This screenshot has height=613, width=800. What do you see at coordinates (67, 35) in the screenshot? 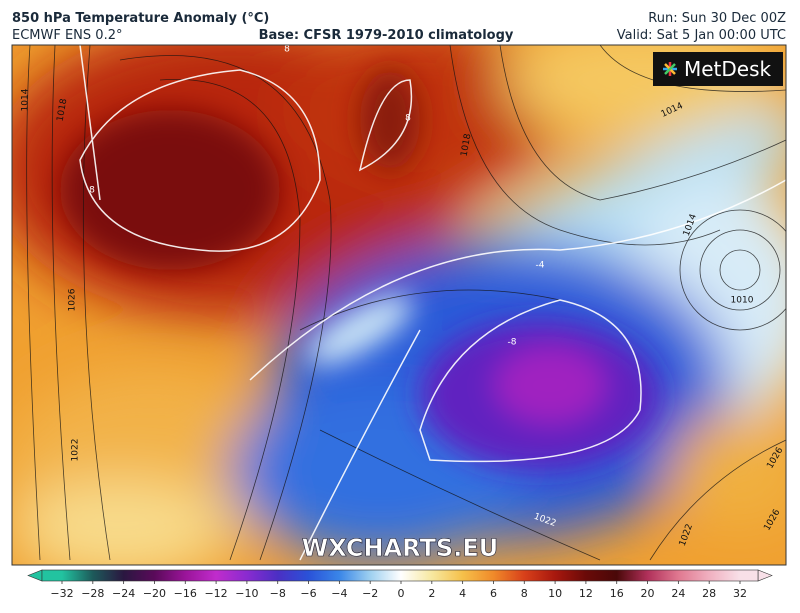
I see `model: ECMWF ENS 0.2°` at bounding box center [67, 35].